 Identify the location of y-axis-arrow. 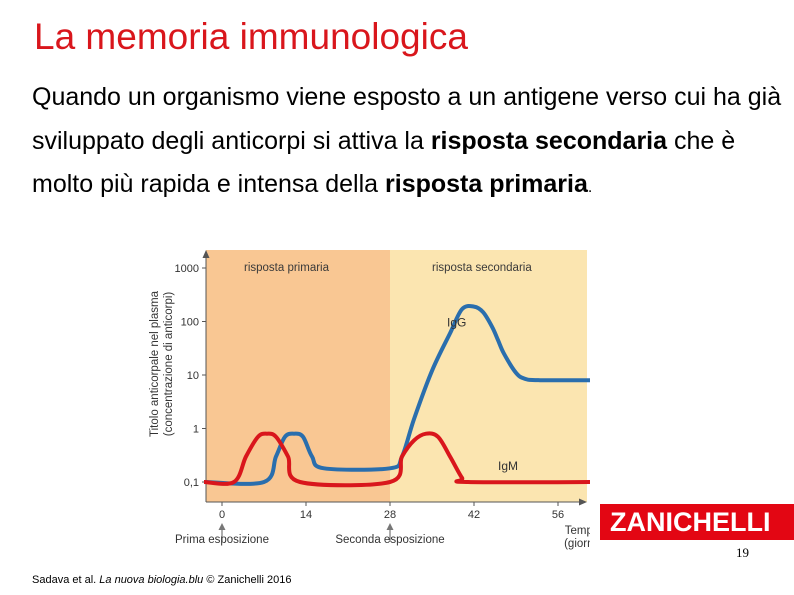
(206, 254).